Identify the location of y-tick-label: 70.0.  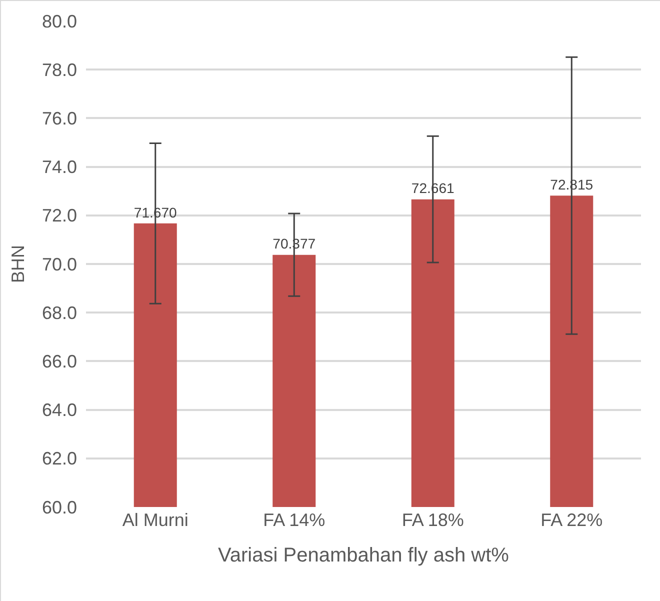
(59, 264).